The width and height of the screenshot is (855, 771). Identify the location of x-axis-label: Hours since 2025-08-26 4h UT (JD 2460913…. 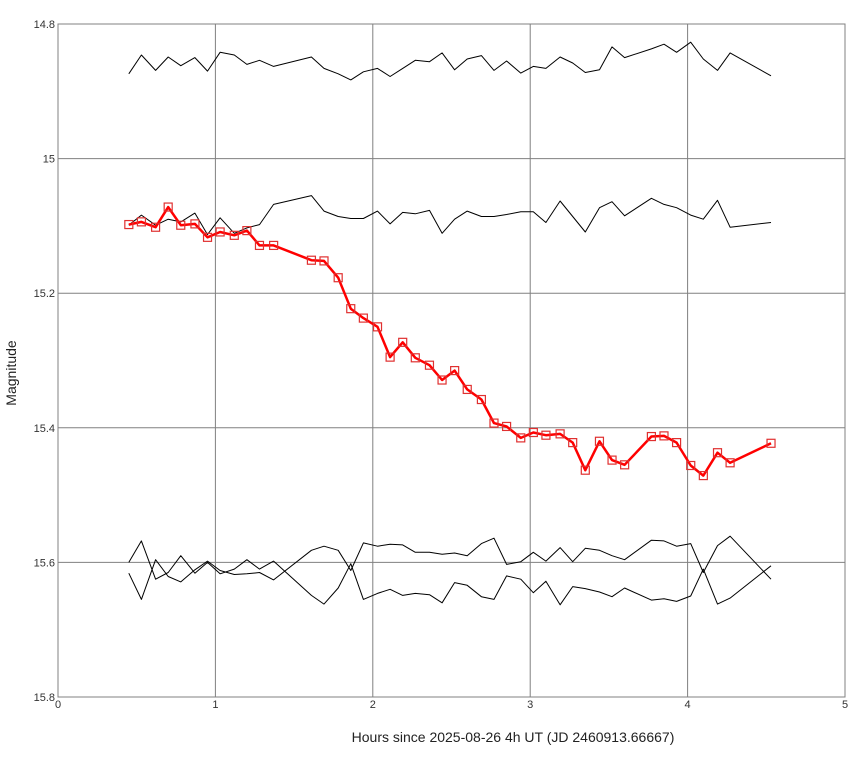
(513, 737).